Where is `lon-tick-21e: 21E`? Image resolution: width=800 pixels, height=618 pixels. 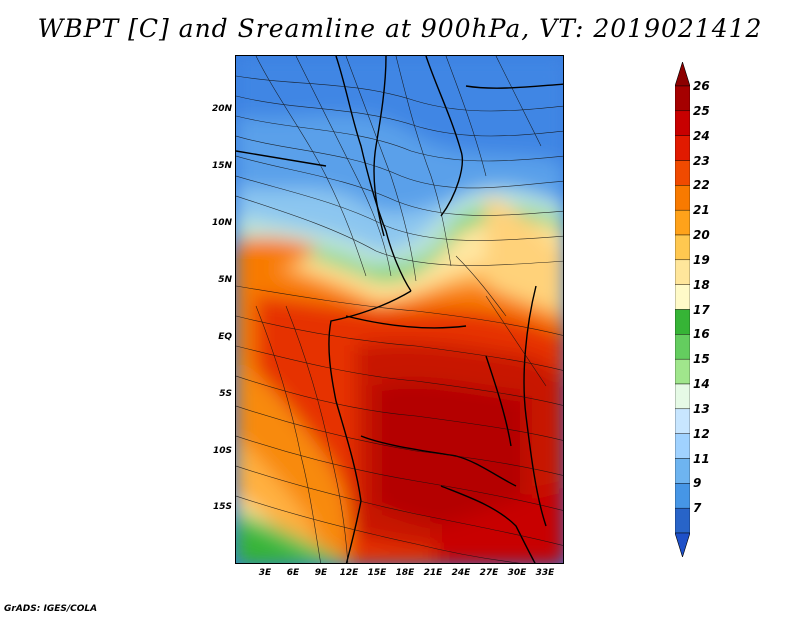
lon-tick-21e: 21E is located at coordinates (433, 573).